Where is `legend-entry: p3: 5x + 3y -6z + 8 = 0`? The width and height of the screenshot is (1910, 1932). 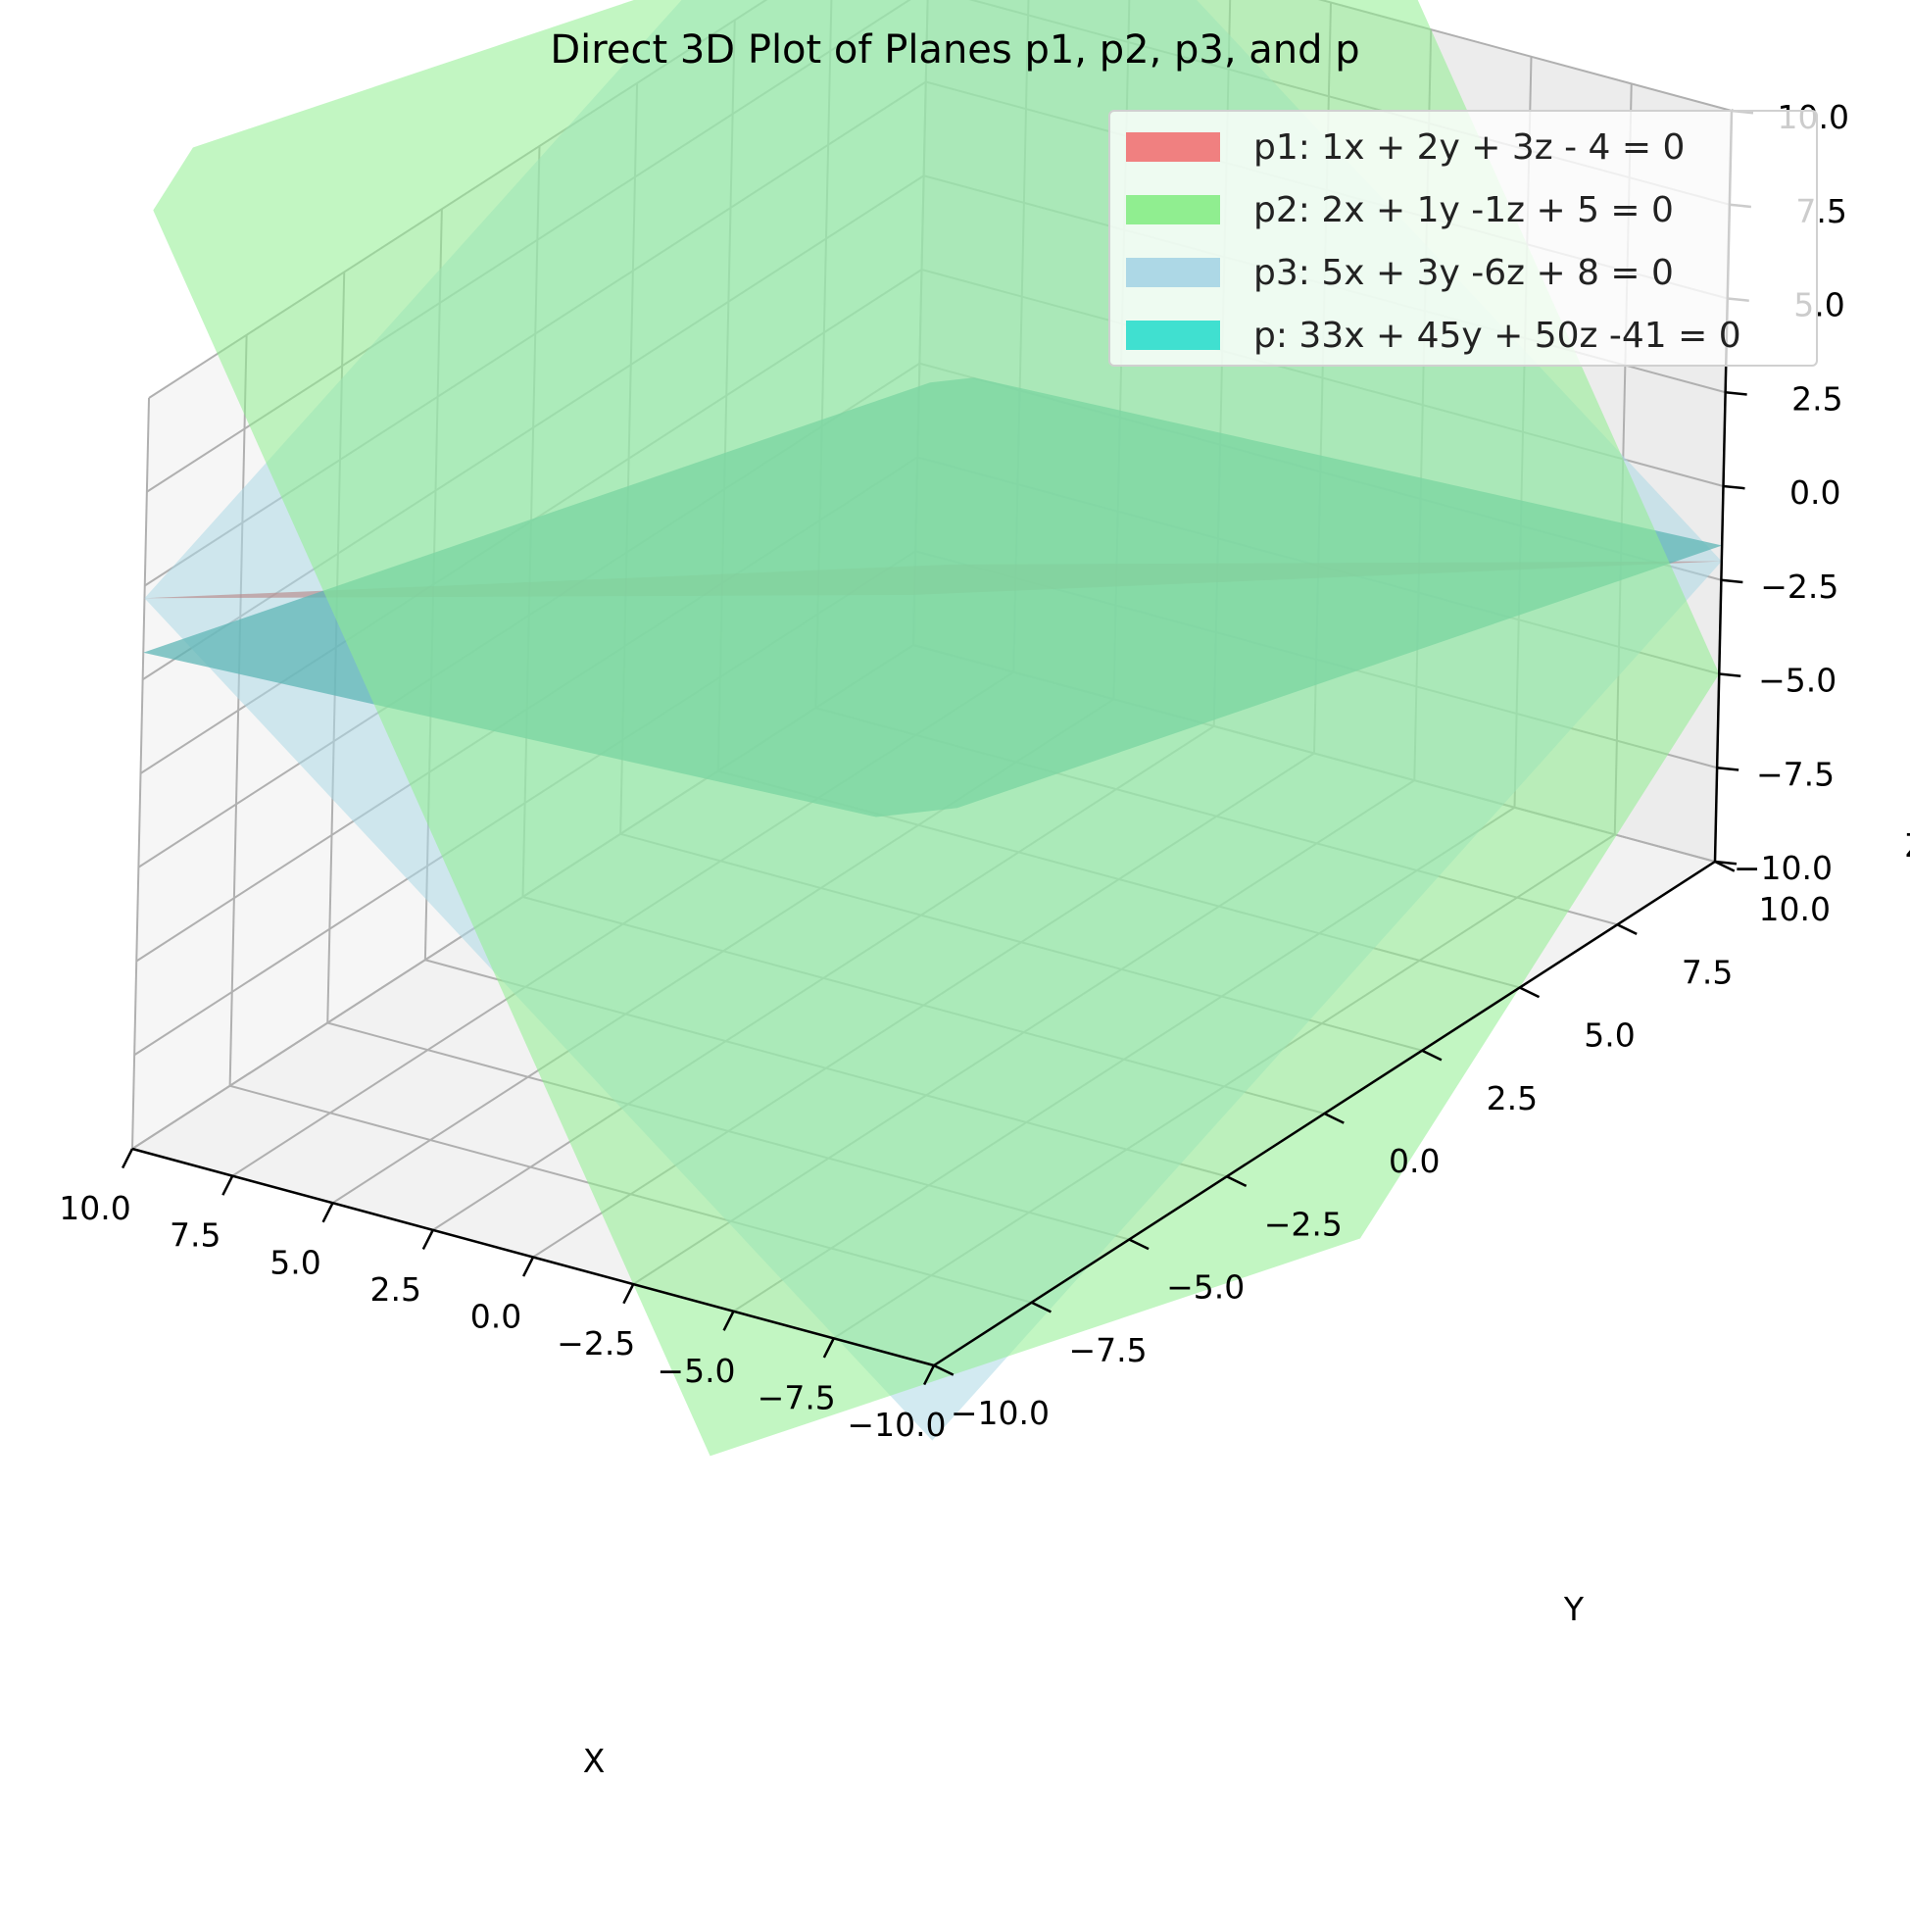 legend-entry: p3: 5x + 3y -6z + 8 = 0 is located at coordinates (1400, 272).